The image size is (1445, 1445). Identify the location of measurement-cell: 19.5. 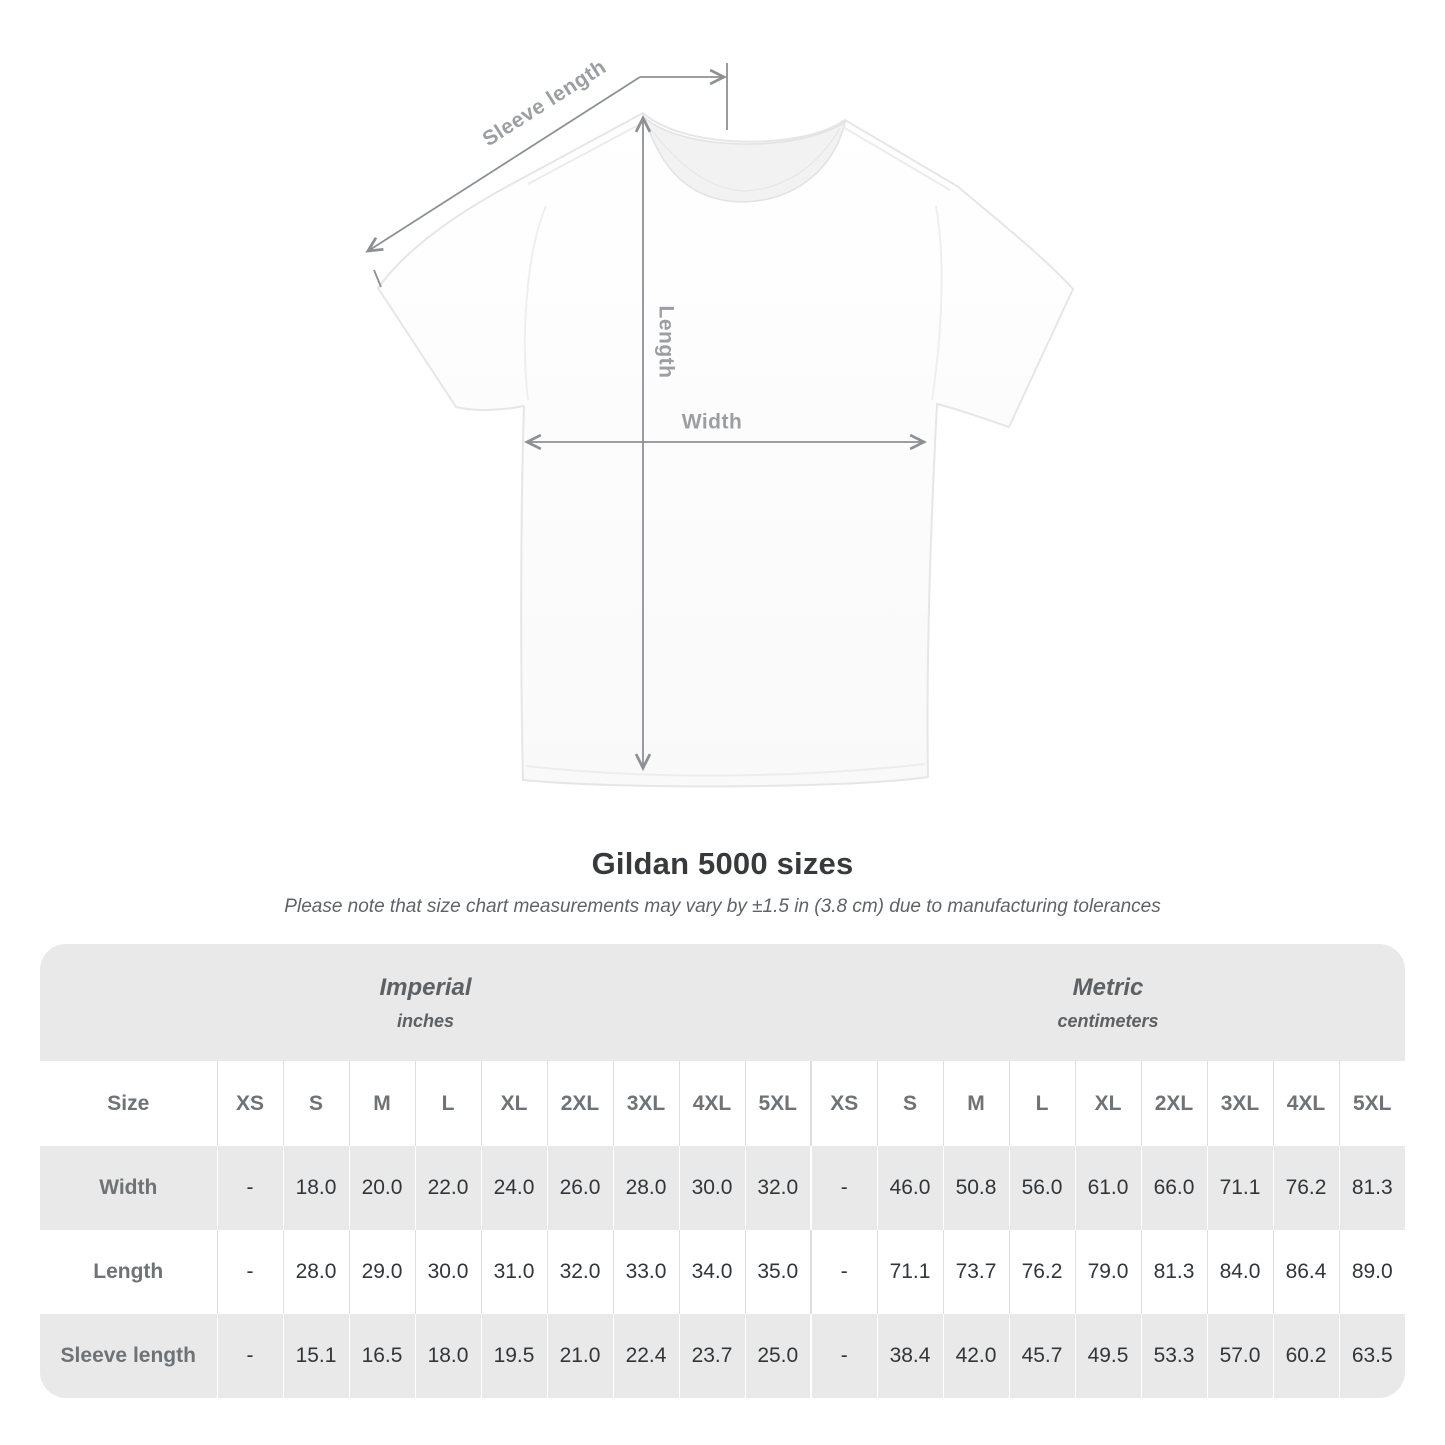
(513, 1356).